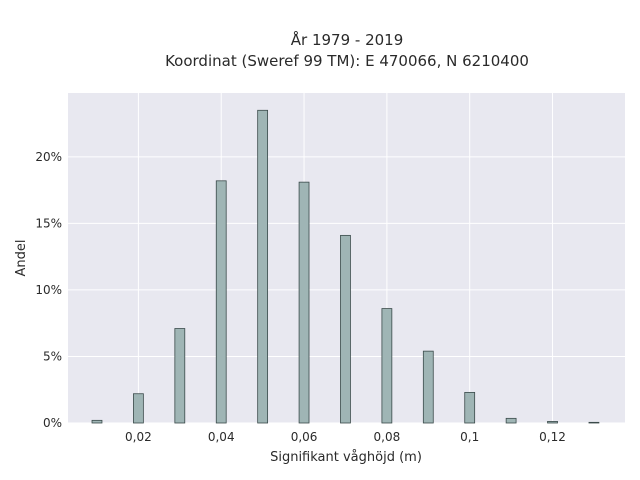 This screenshot has height=480, width=640. What do you see at coordinates (552, 437) in the screenshot?
I see `x-tick-label: 0,12` at bounding box center [552, 437].